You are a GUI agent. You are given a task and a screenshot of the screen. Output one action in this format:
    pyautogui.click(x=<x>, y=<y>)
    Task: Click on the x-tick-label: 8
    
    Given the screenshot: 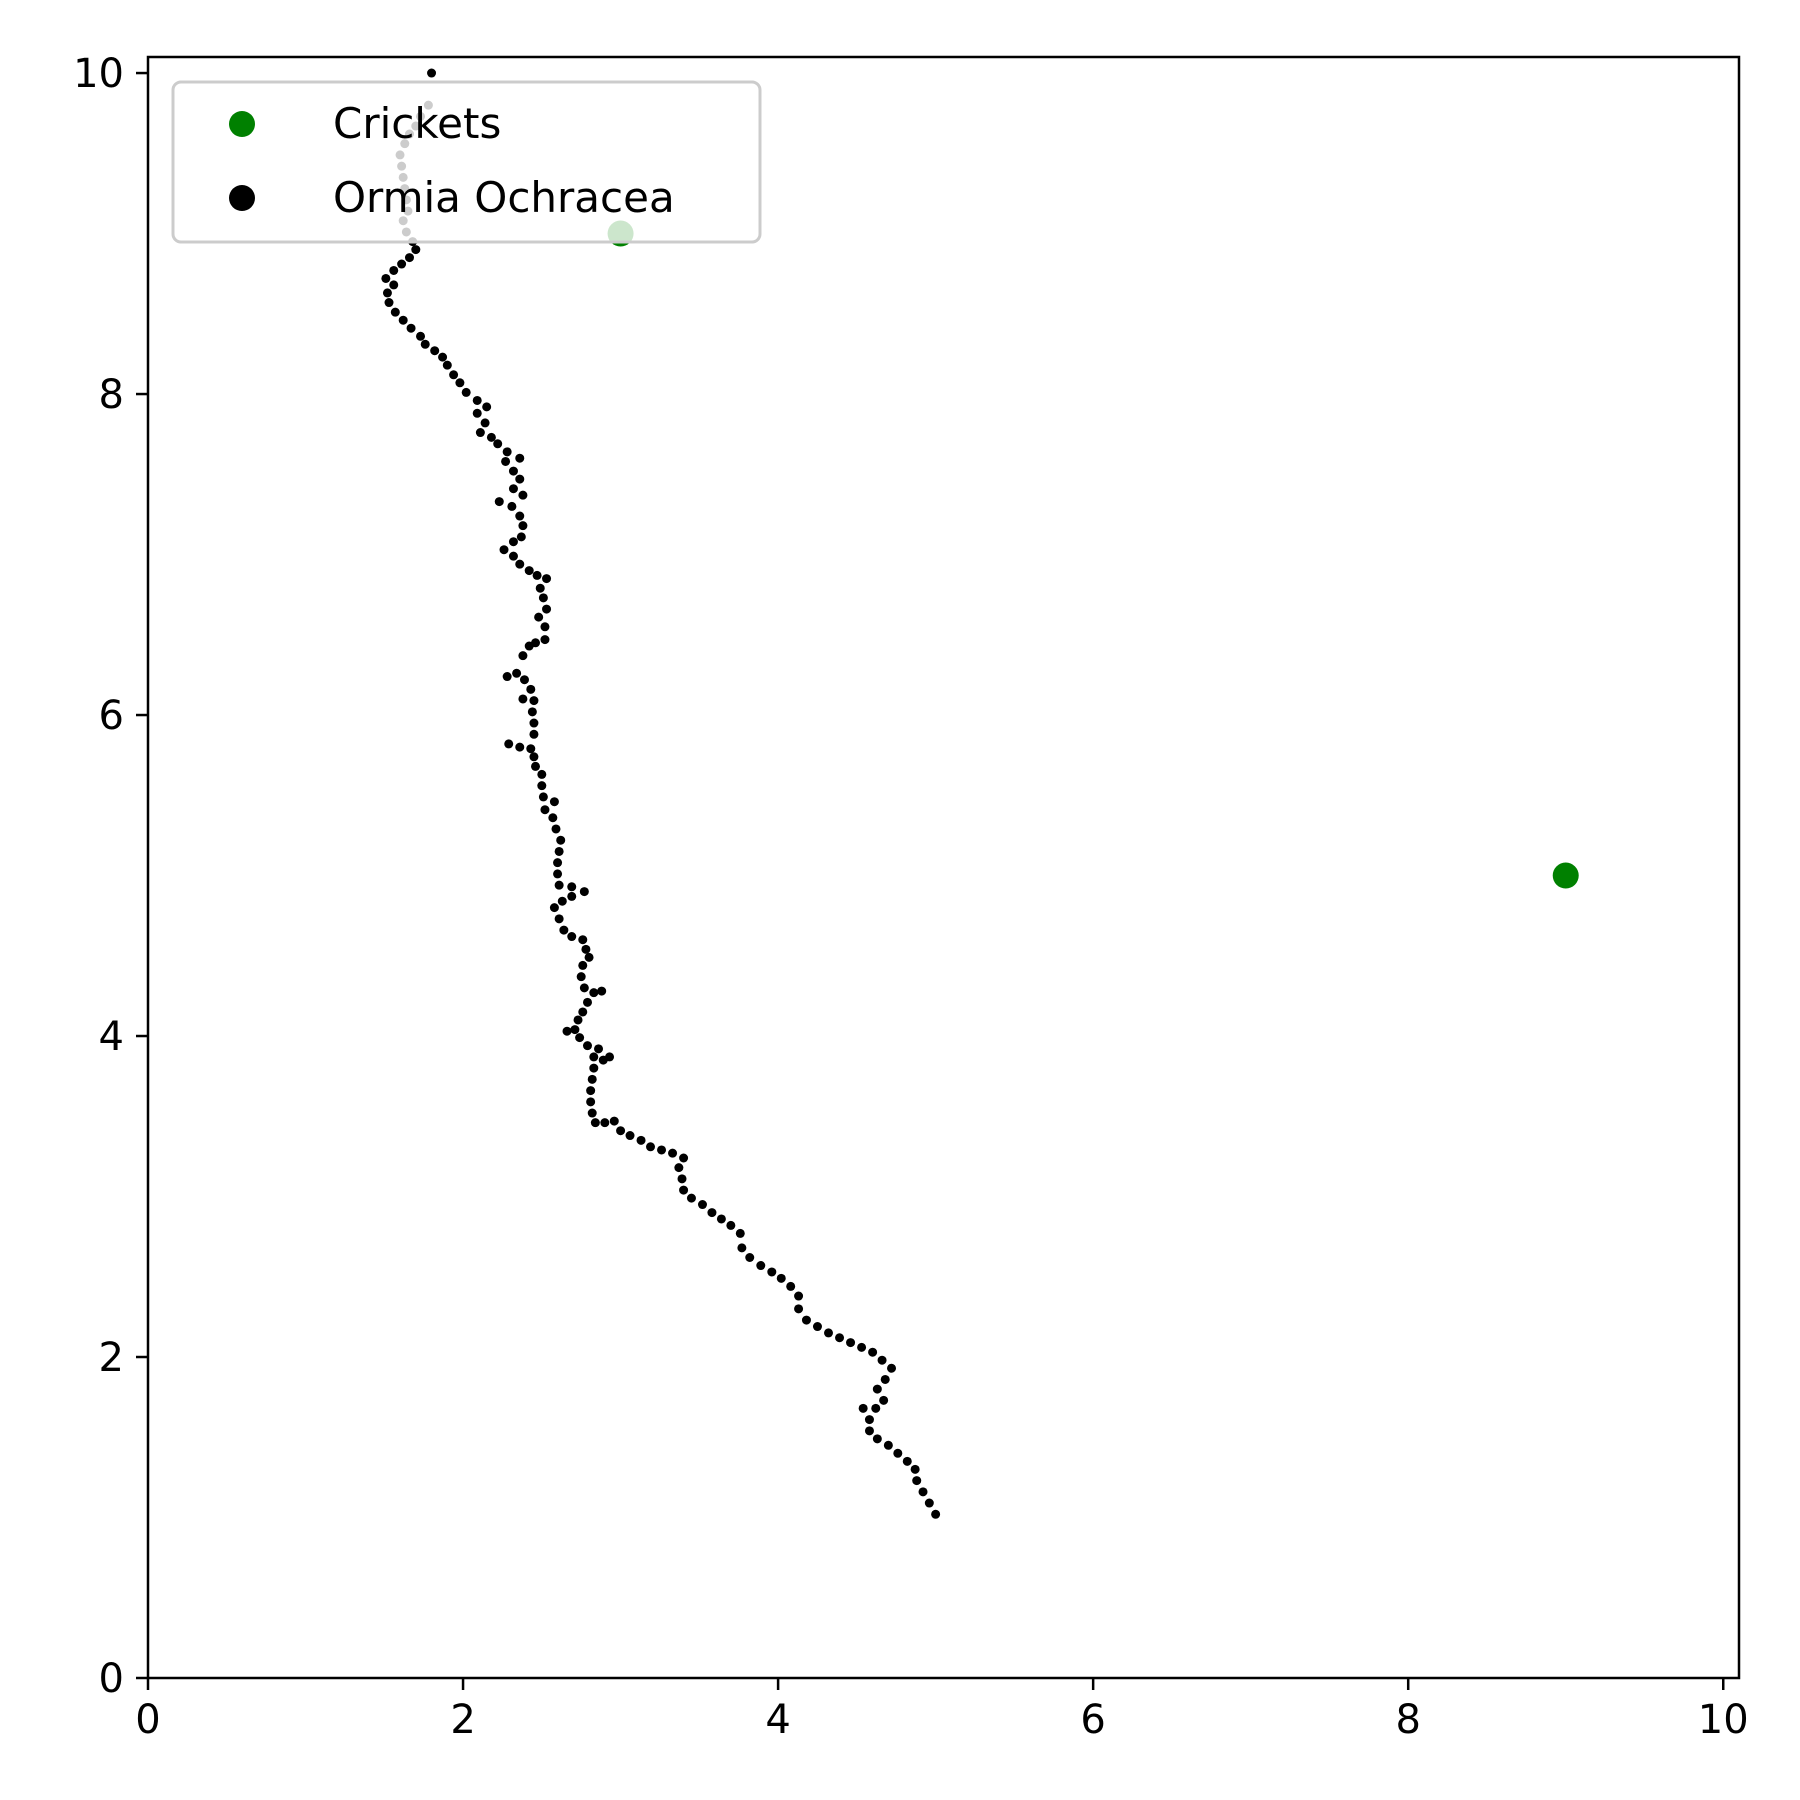 What is the action you would take?
    pyautogui.click(x=1407, y=1720)
    